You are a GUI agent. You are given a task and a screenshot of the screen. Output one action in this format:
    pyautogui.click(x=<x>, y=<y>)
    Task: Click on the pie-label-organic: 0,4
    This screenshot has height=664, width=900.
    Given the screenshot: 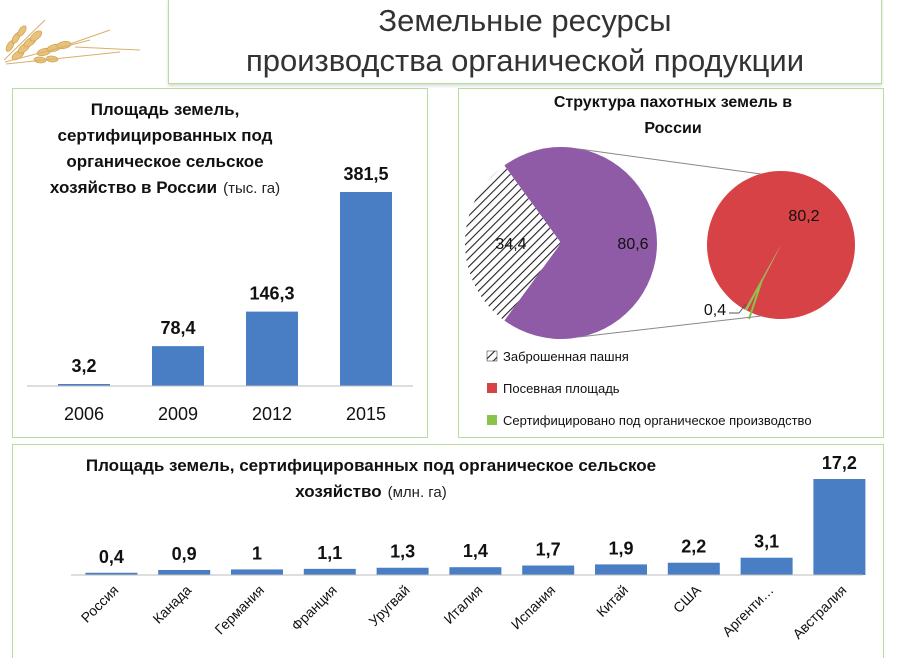 What is the action you would take?
    pyautogui.click(x=715, y=310)
    